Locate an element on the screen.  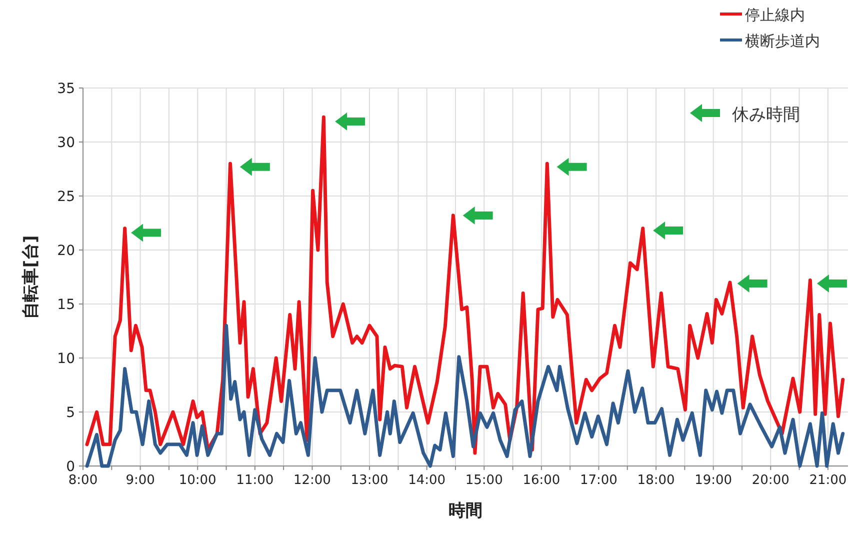
x-tick-label: 10:00 is located at coordinates (197, 480).